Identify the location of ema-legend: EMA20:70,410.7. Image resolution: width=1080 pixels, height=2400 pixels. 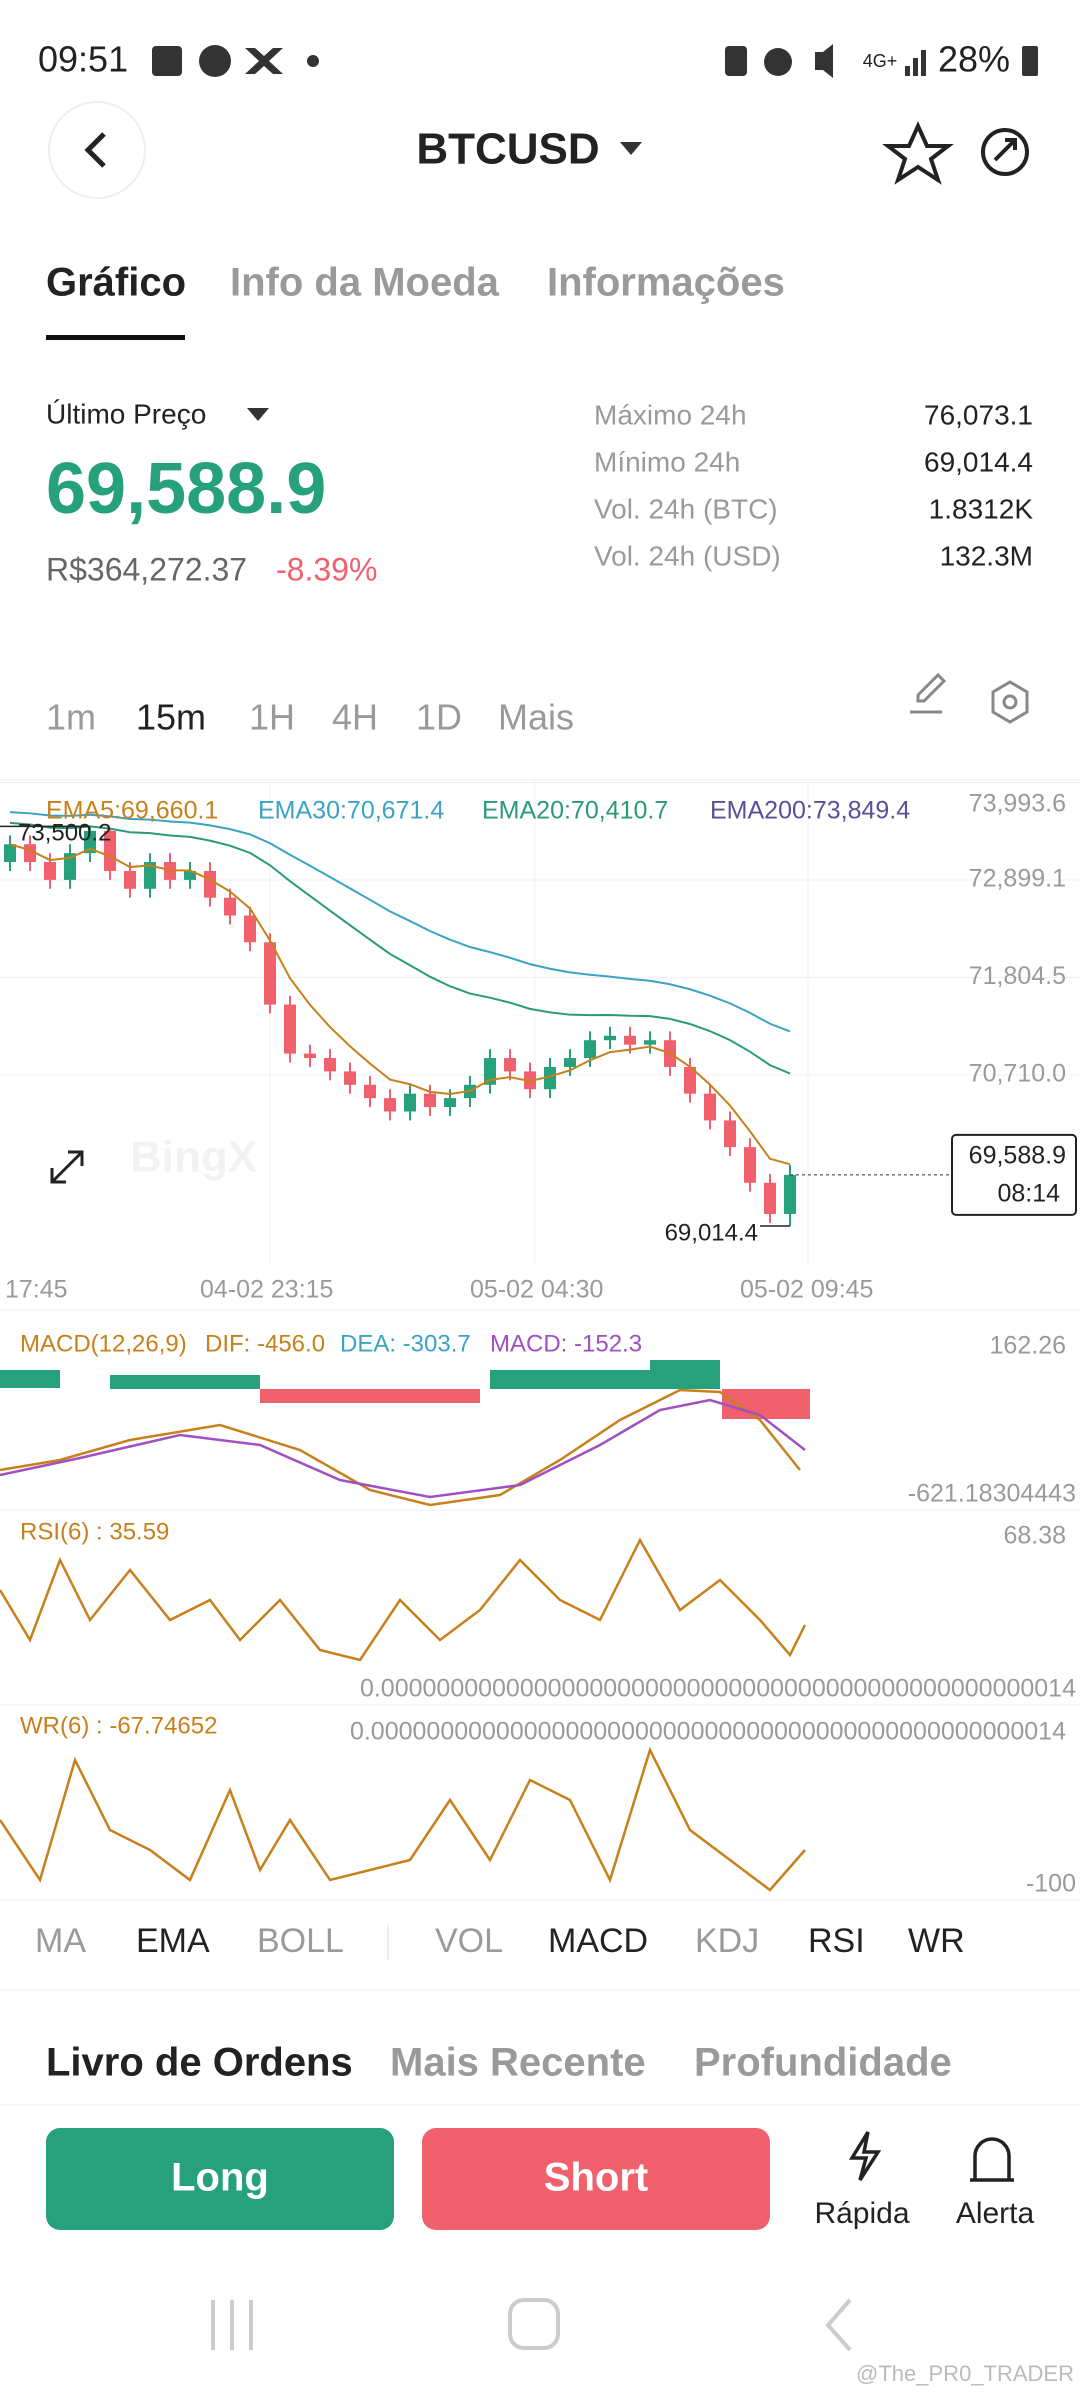
(575, 811).